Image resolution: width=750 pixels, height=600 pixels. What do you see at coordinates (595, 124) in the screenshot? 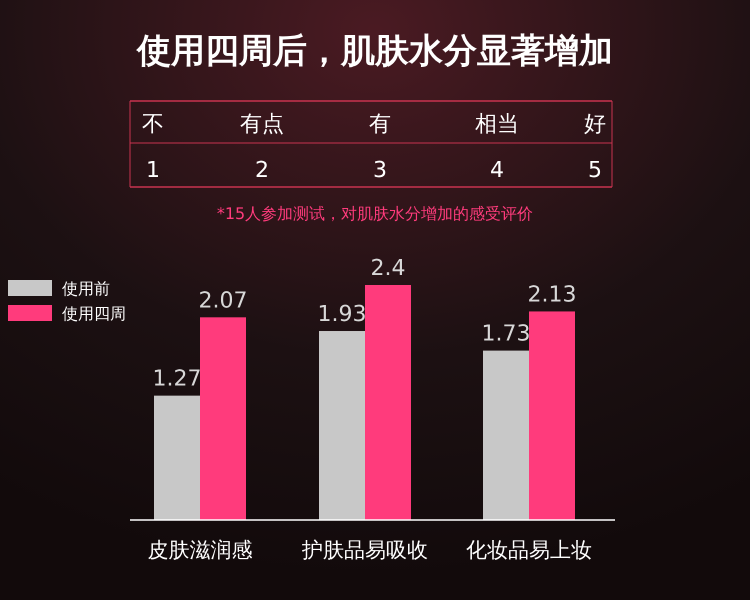
I see `text: 好` at bounding box center [595, 124].